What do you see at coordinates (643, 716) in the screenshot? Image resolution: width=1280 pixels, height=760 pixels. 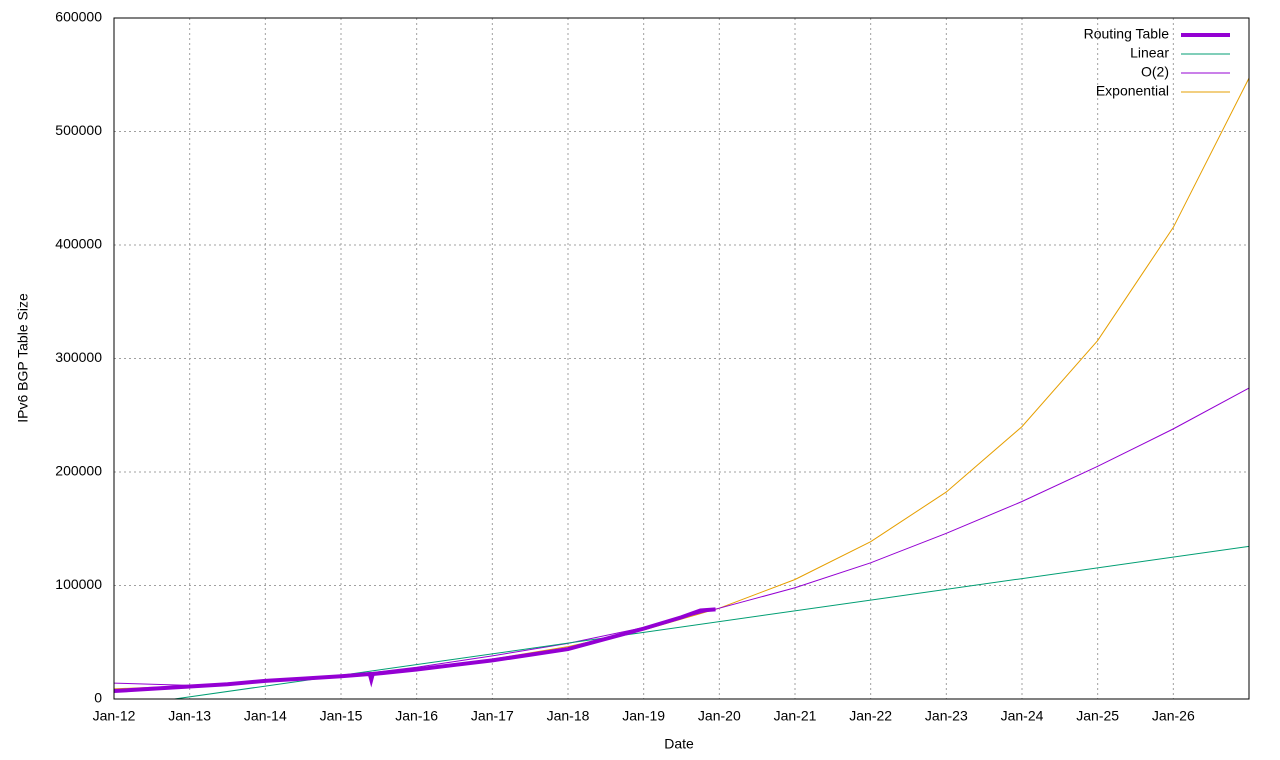 I see `x-tick-label: Jan-19` at bounding box center [643, 716].